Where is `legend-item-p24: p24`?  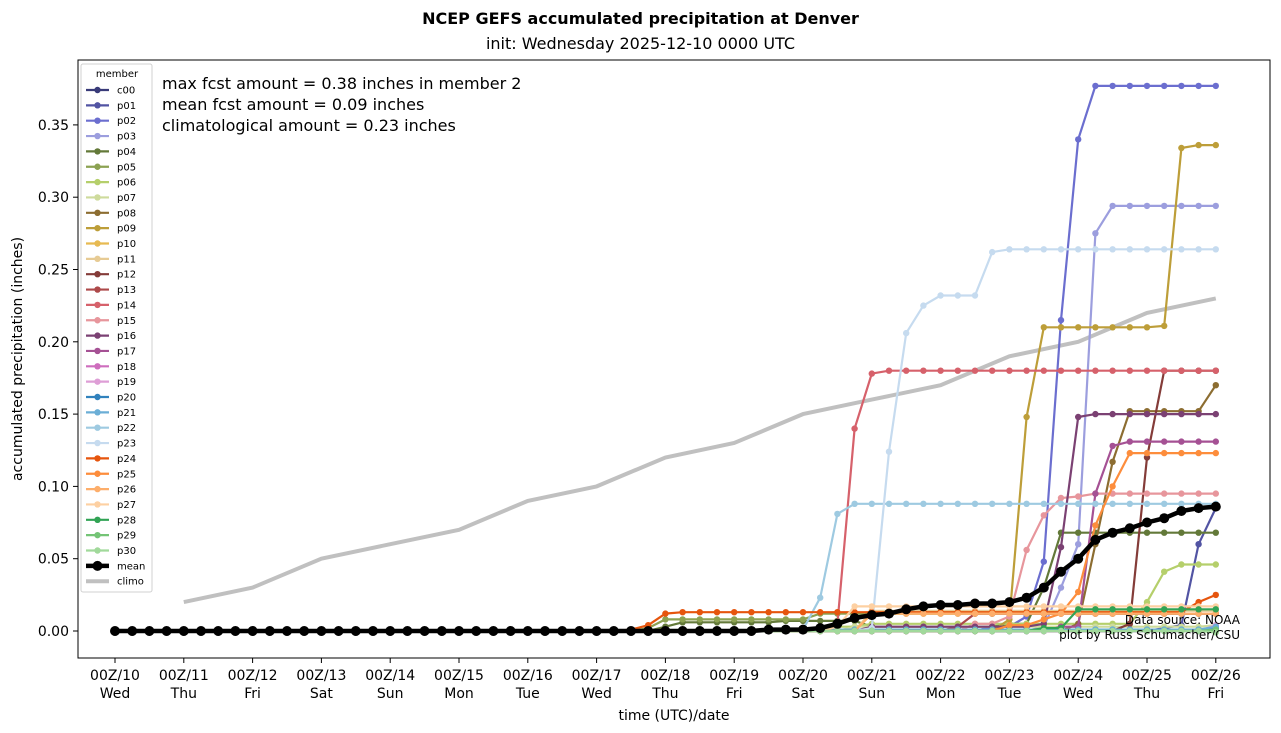 legend-item-p24: p24 is located at coordinates (111, 459).